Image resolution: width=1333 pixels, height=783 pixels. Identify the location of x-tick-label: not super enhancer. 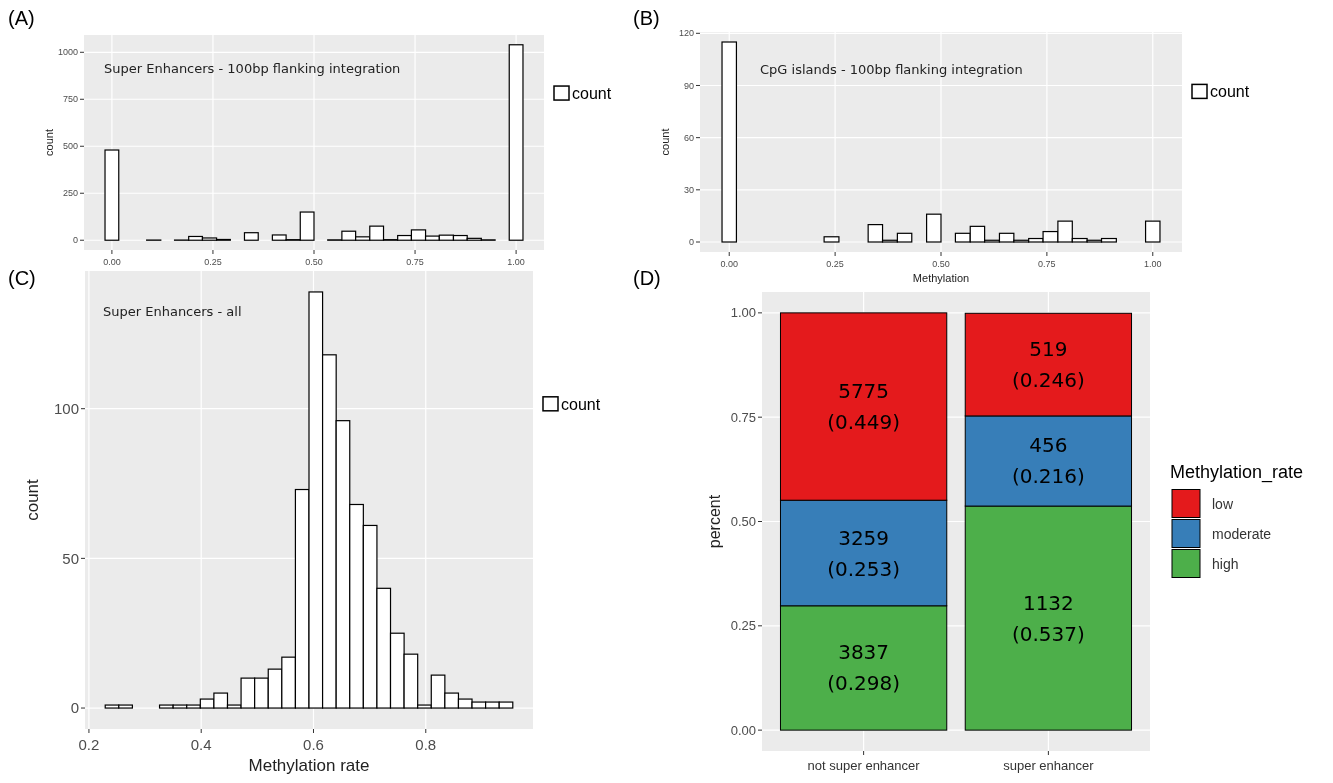
(864, 765).